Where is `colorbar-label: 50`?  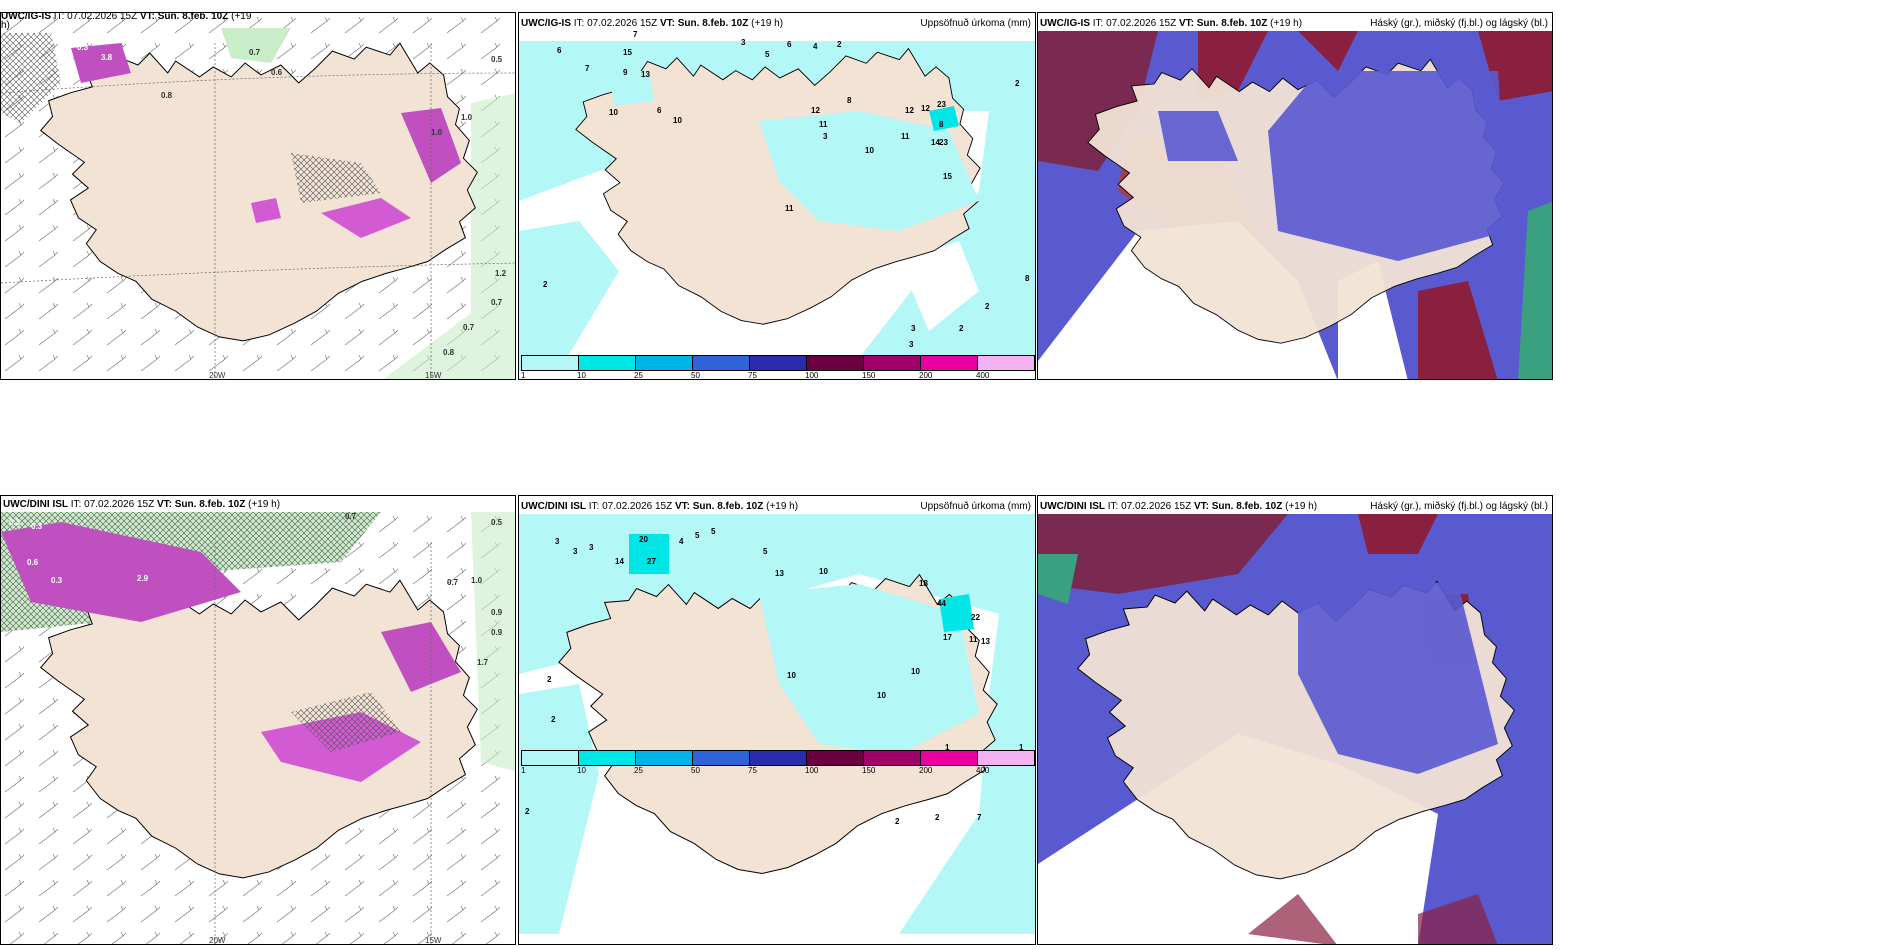
colorbar-label: 50 is located at coordinates (695, 375).